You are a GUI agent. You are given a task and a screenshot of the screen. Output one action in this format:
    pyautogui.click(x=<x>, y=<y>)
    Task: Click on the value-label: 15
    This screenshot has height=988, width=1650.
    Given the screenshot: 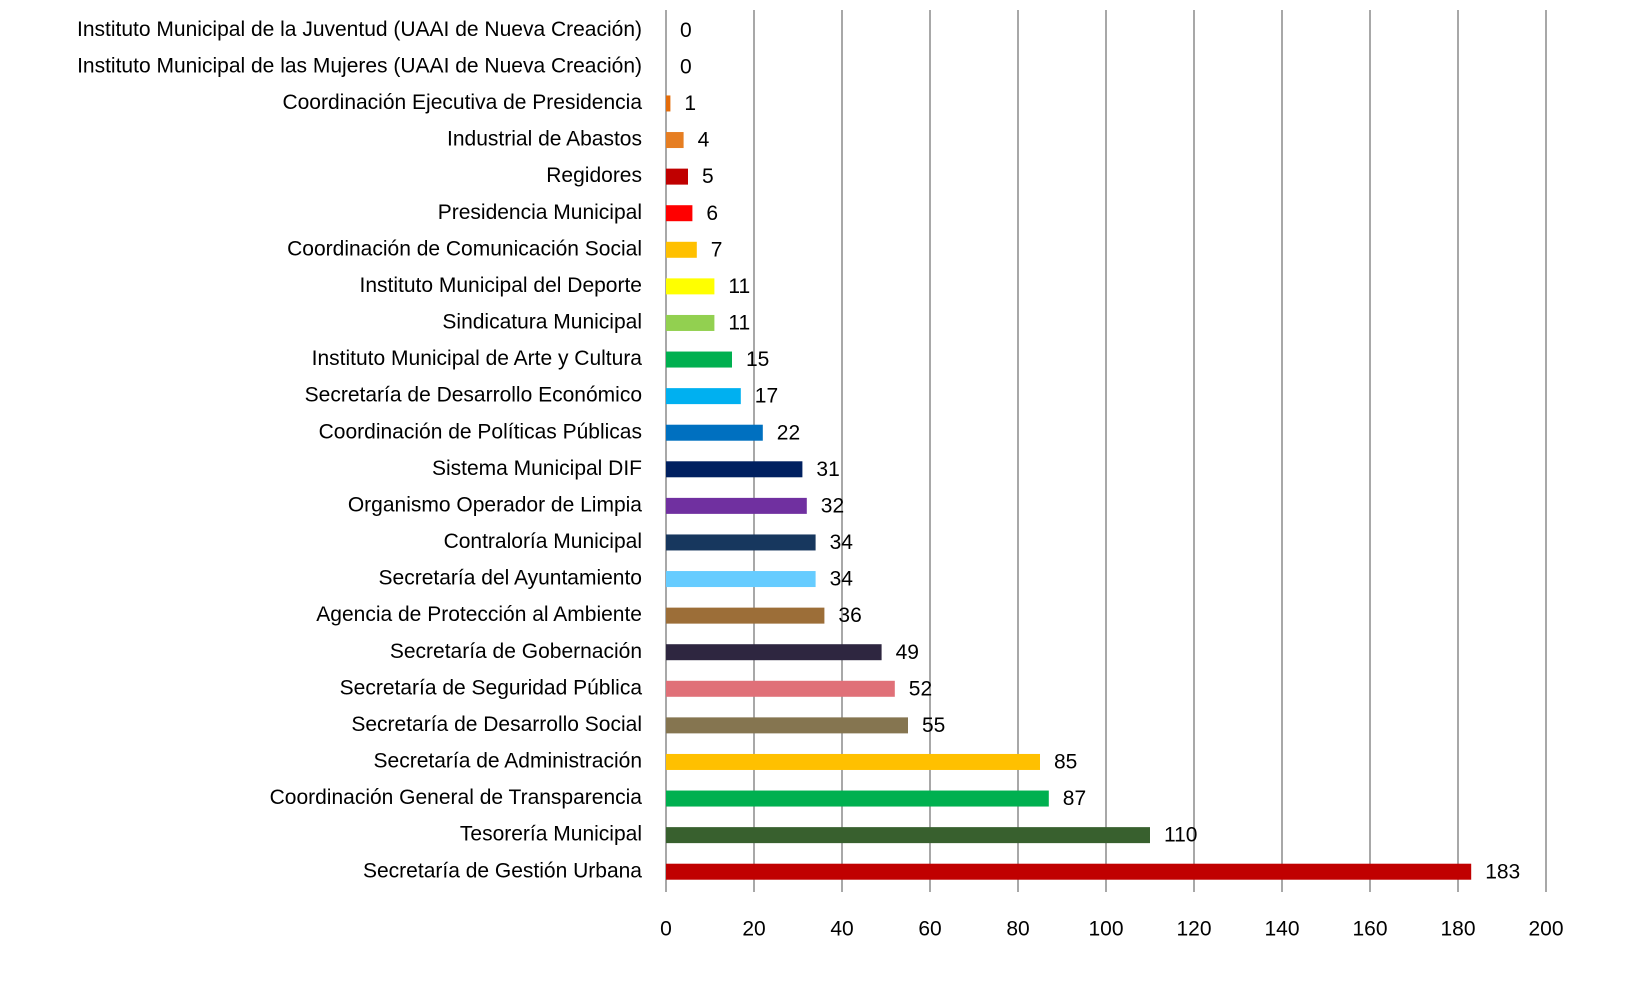 What is the action you would take?
    pyautogui.click(x=757, y=359)
    